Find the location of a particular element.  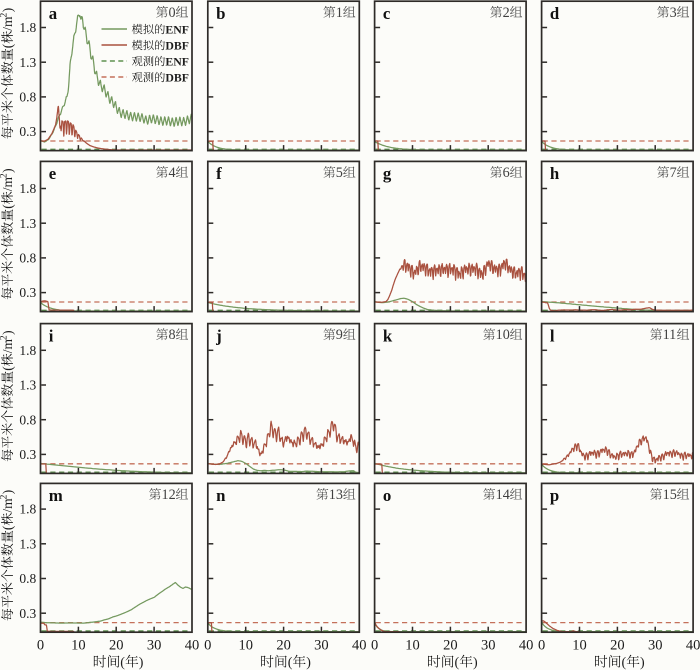

svg-text: m is located at coordinates (56, 495).